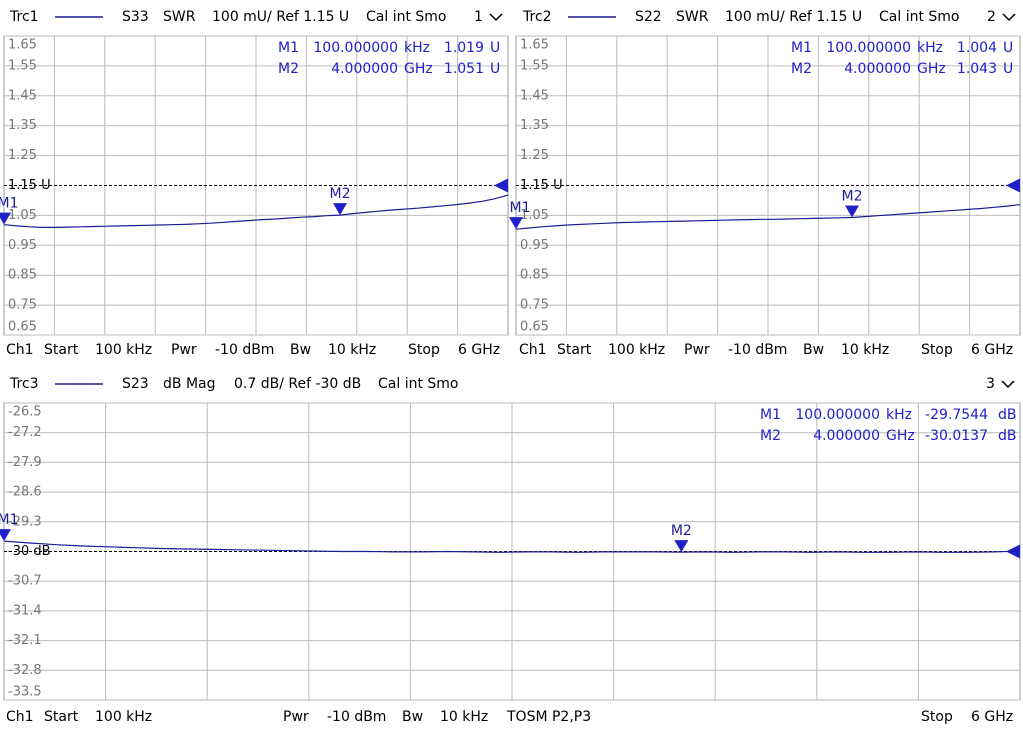  What do you see at coordinates (25, 492) in the screenshot?
I see `y-tick-label: -28.6` at bounding box center [25, 492].